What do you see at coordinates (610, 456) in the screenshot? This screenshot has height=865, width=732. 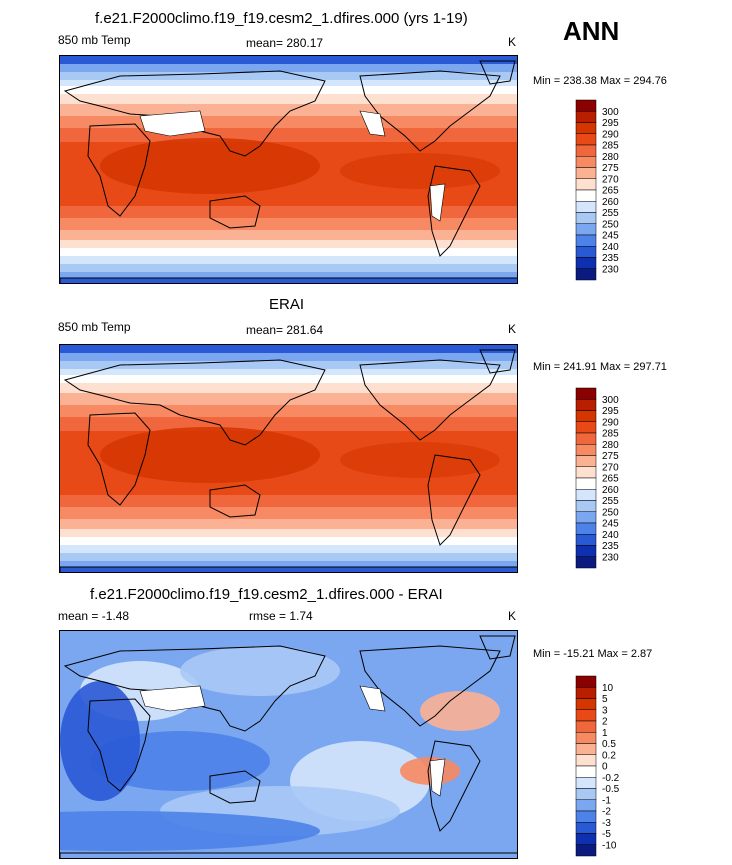 I see `colorbar-tick-label: 275` at bounding box center [610, 456].